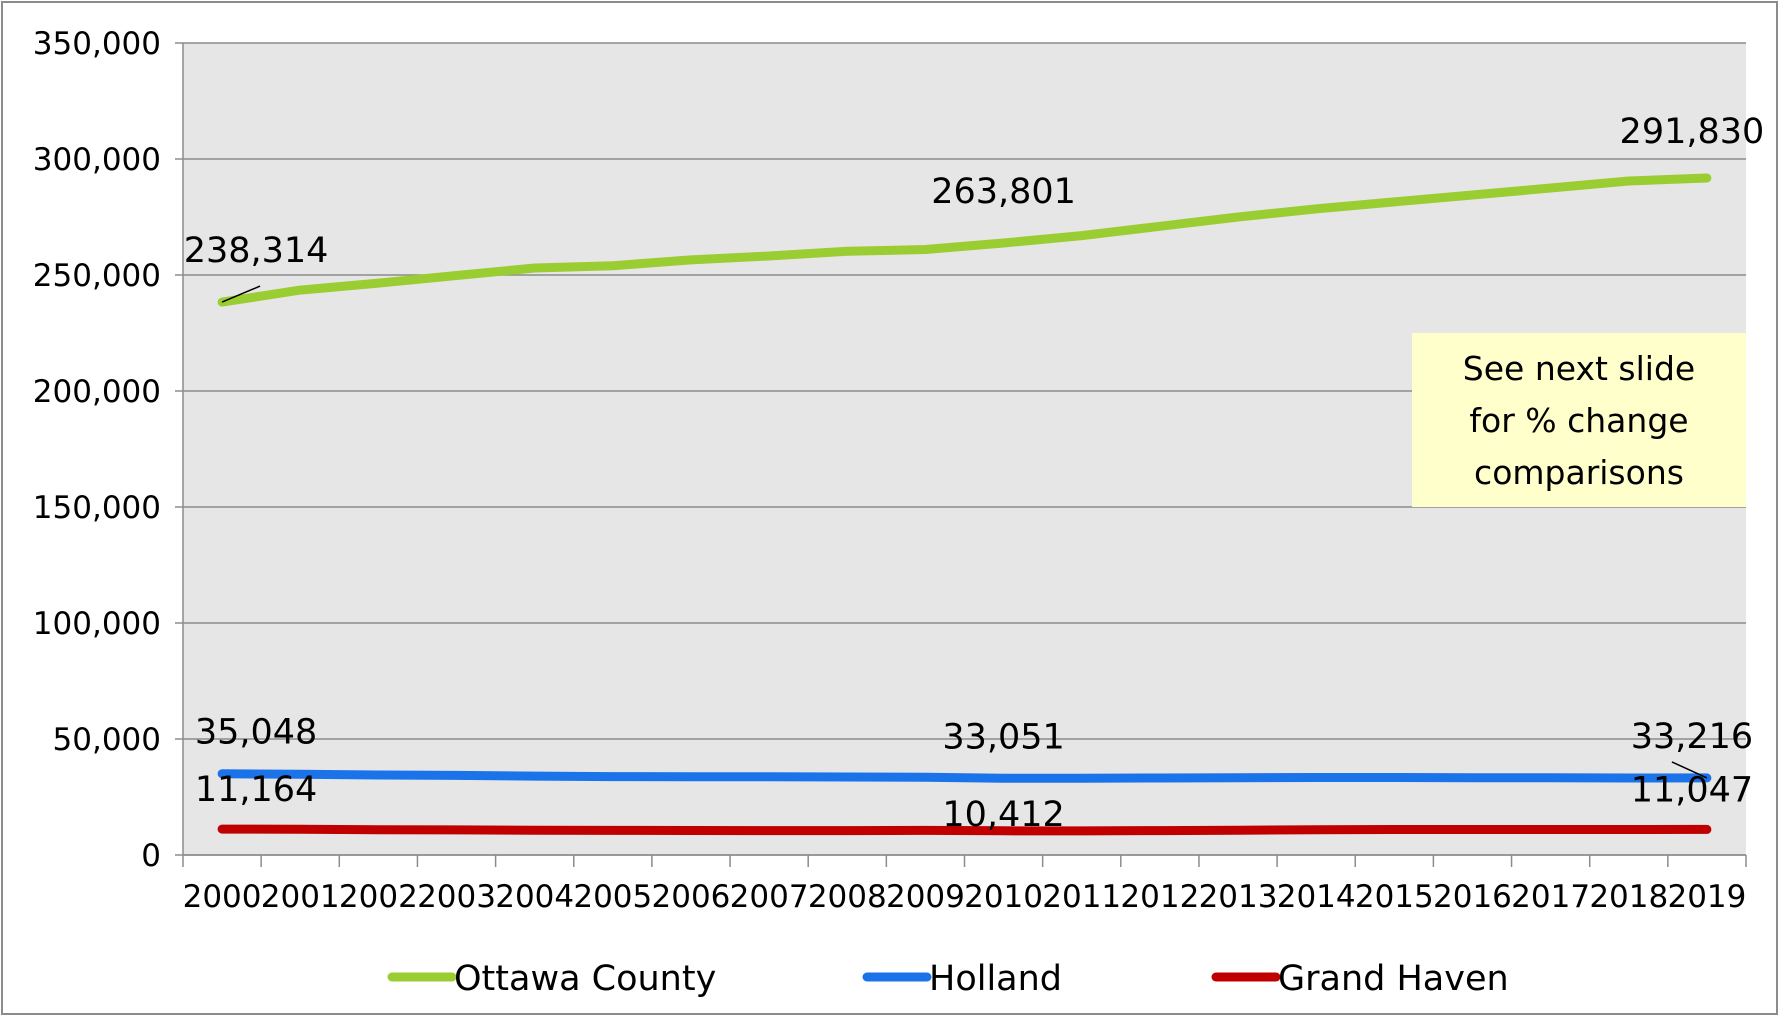  I want to click on x-tick-label: 2019, so click(1706, 897).